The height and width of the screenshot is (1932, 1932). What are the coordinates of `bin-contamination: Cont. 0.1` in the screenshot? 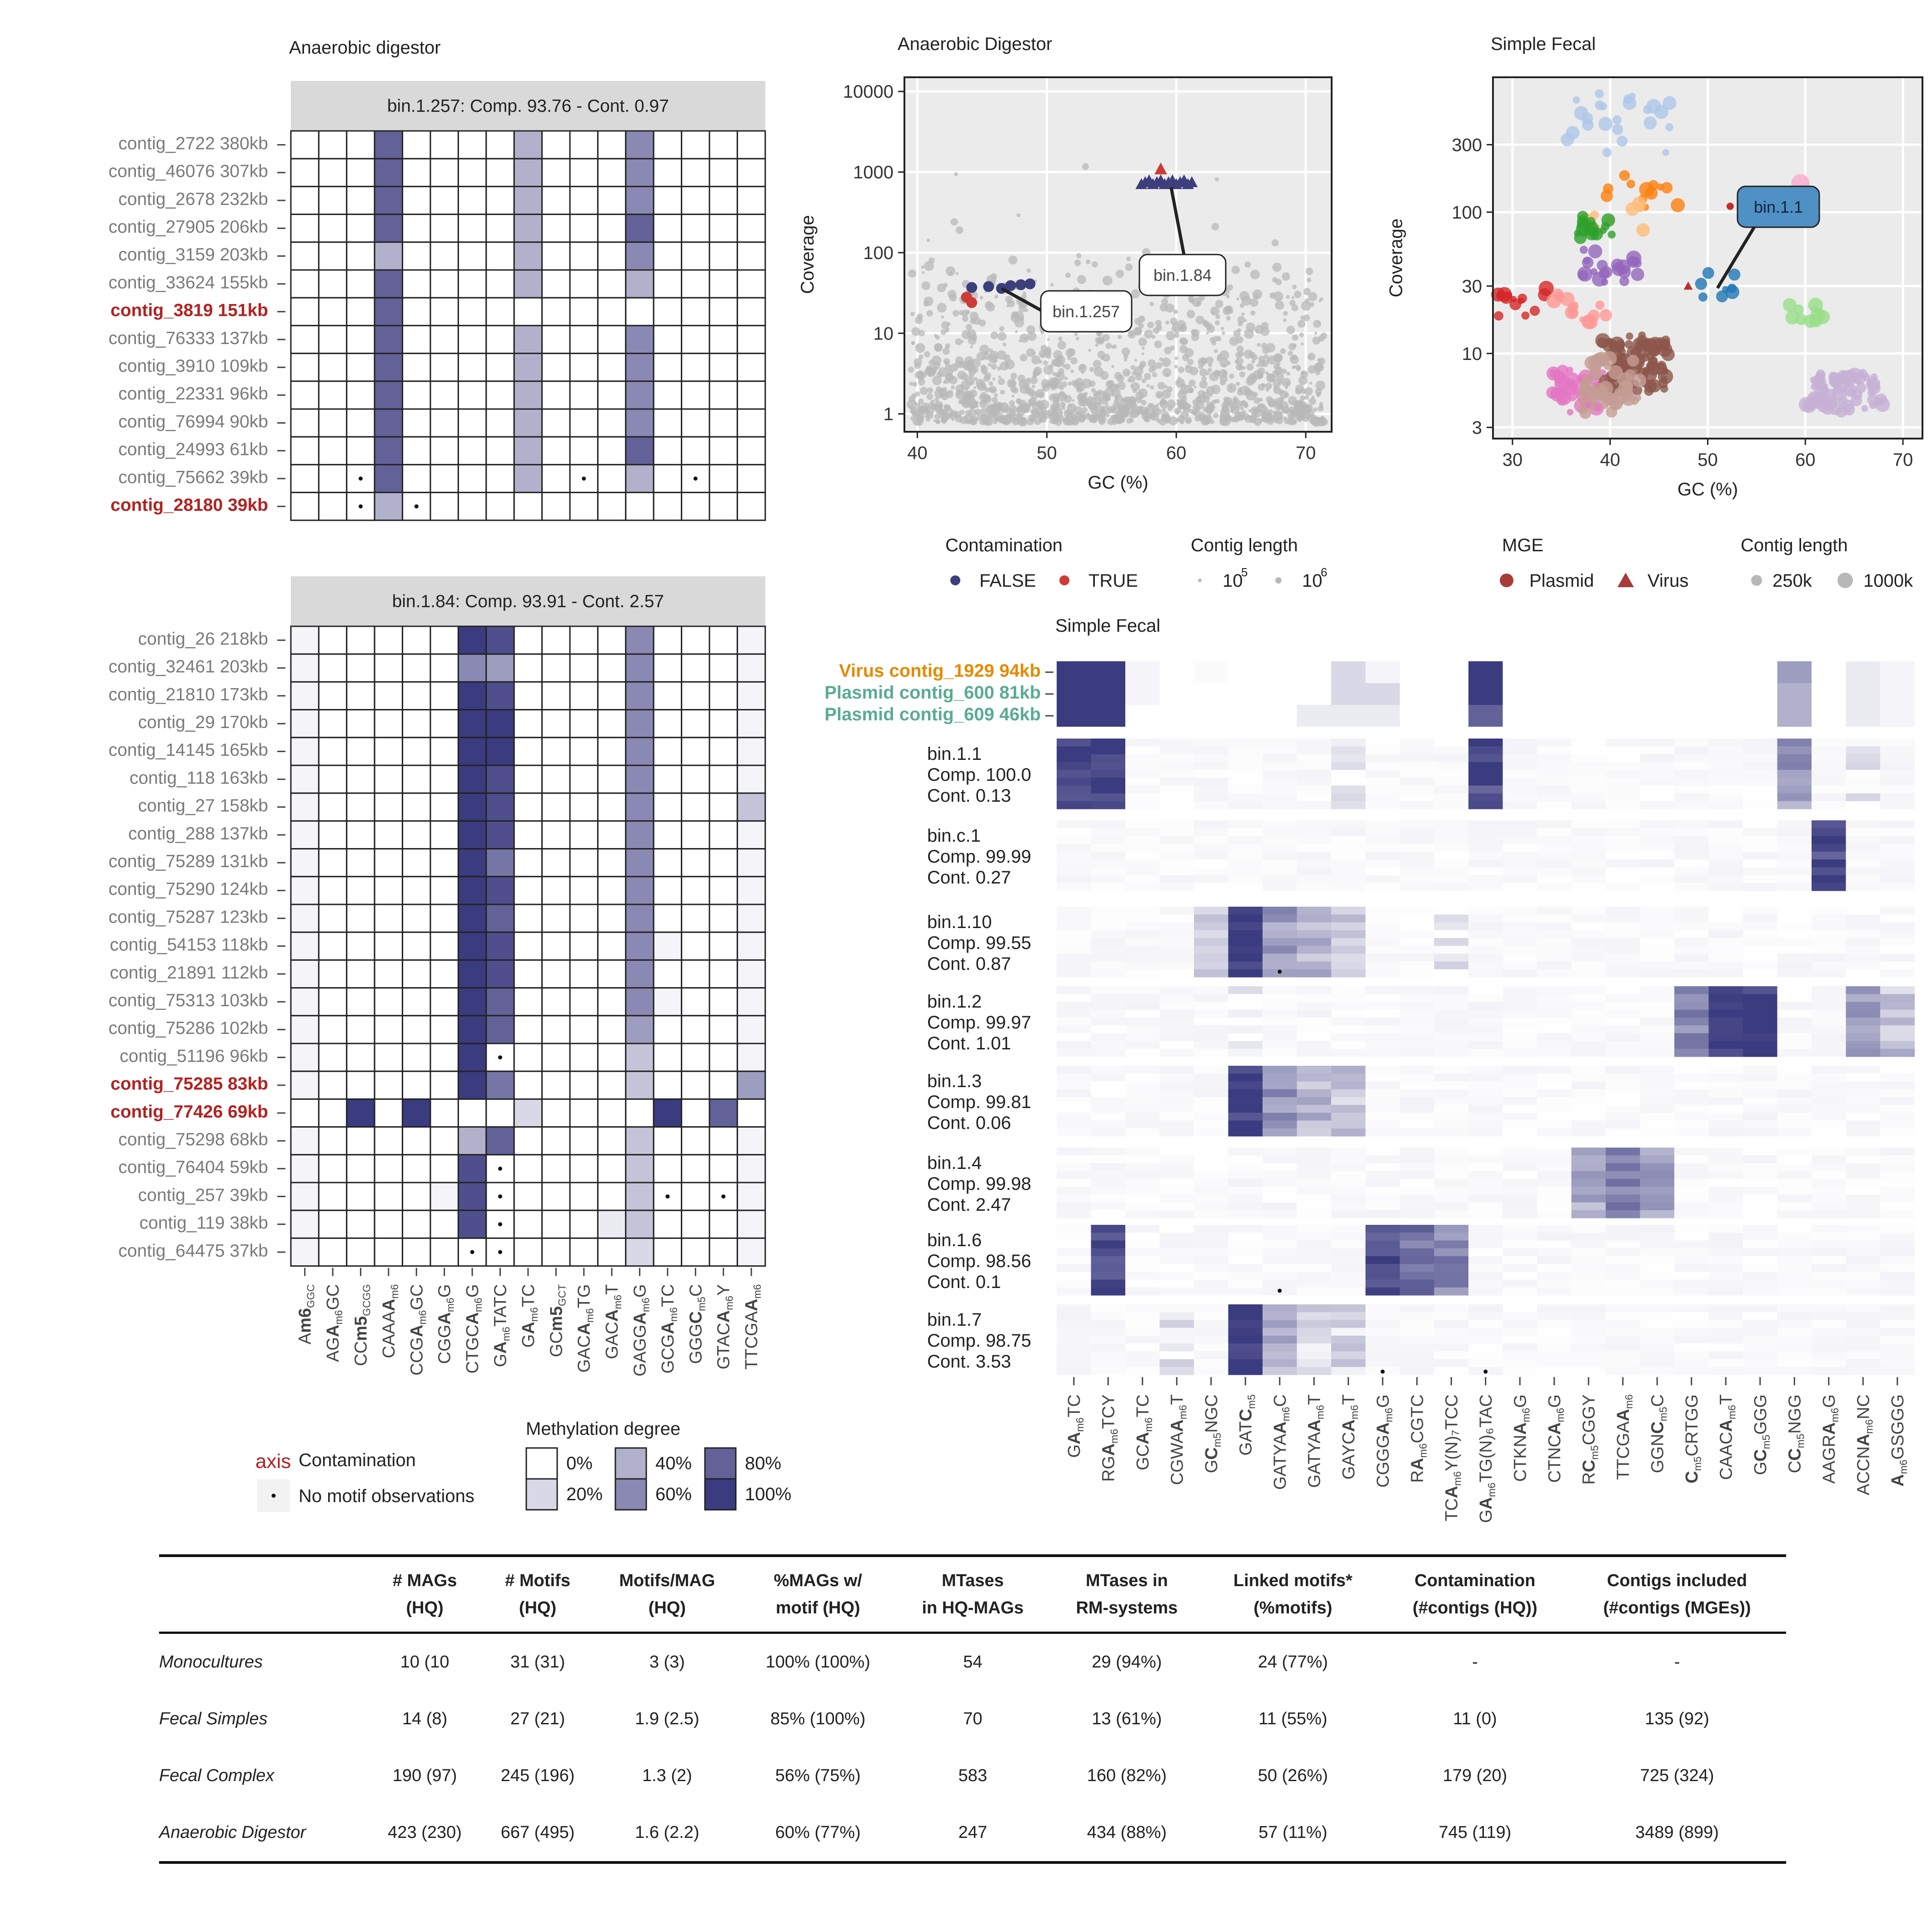 It's located at (964, 1282).